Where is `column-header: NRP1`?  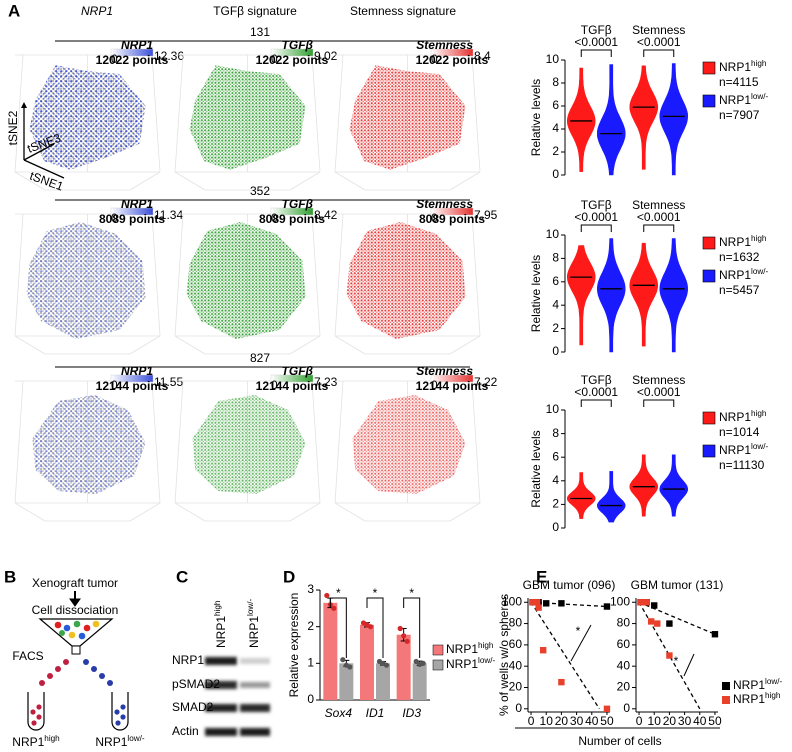
column-header: NRP1 is located at coordinates (97, 11).